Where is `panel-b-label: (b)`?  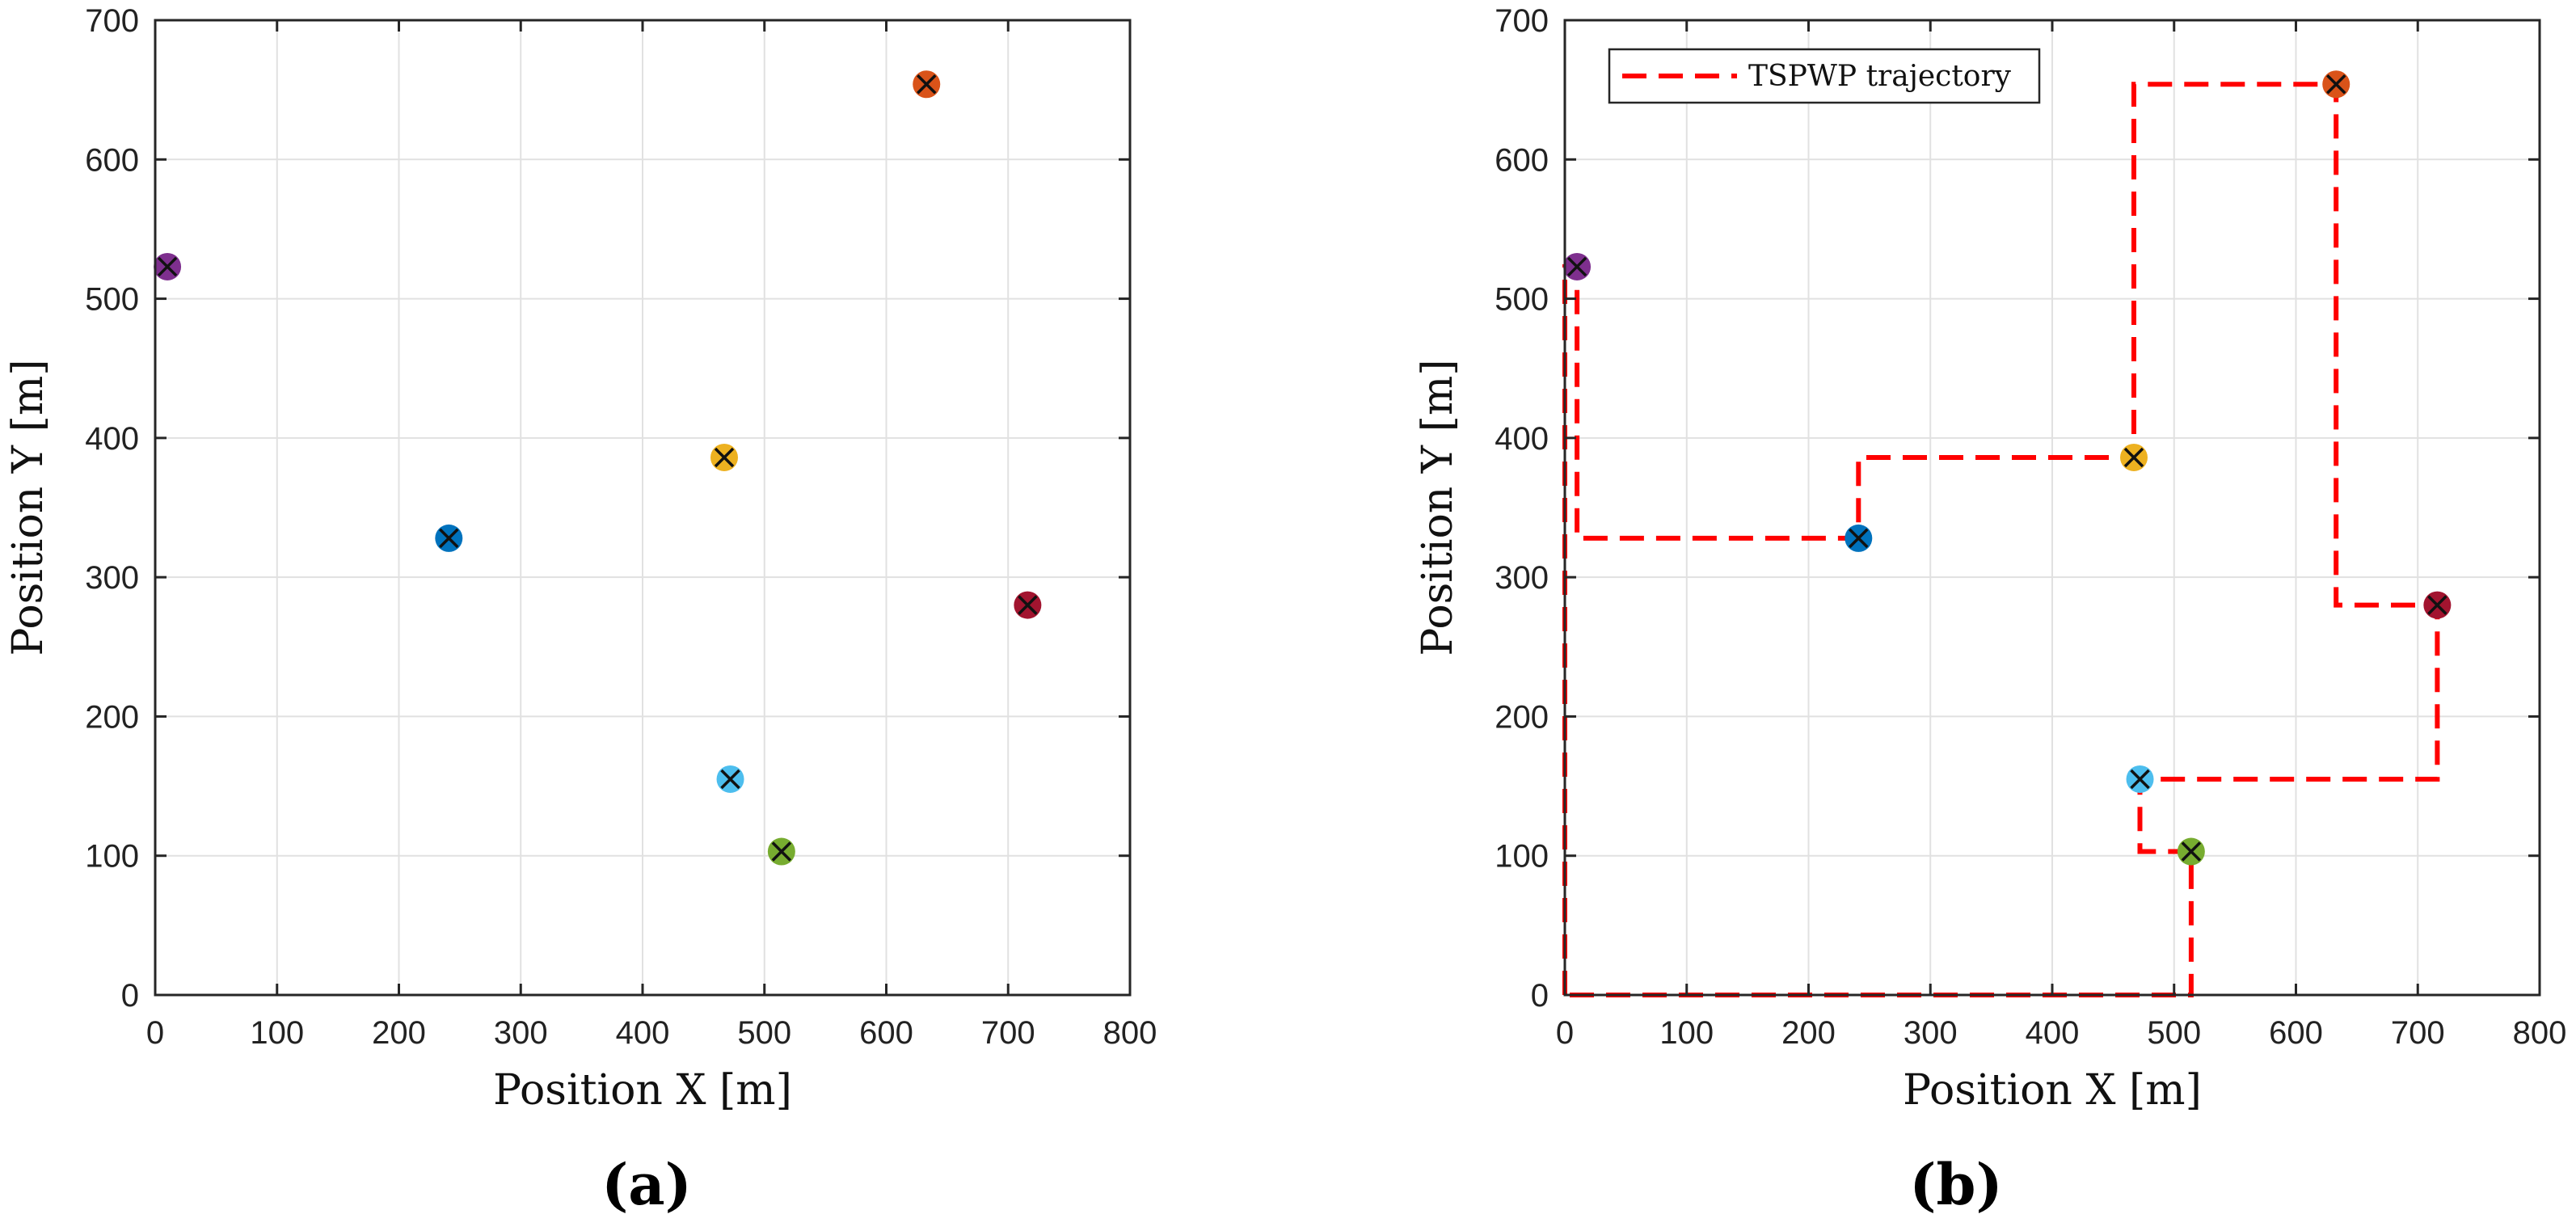 panel-b-label: (b) is located at coordinates (1955, 1184).